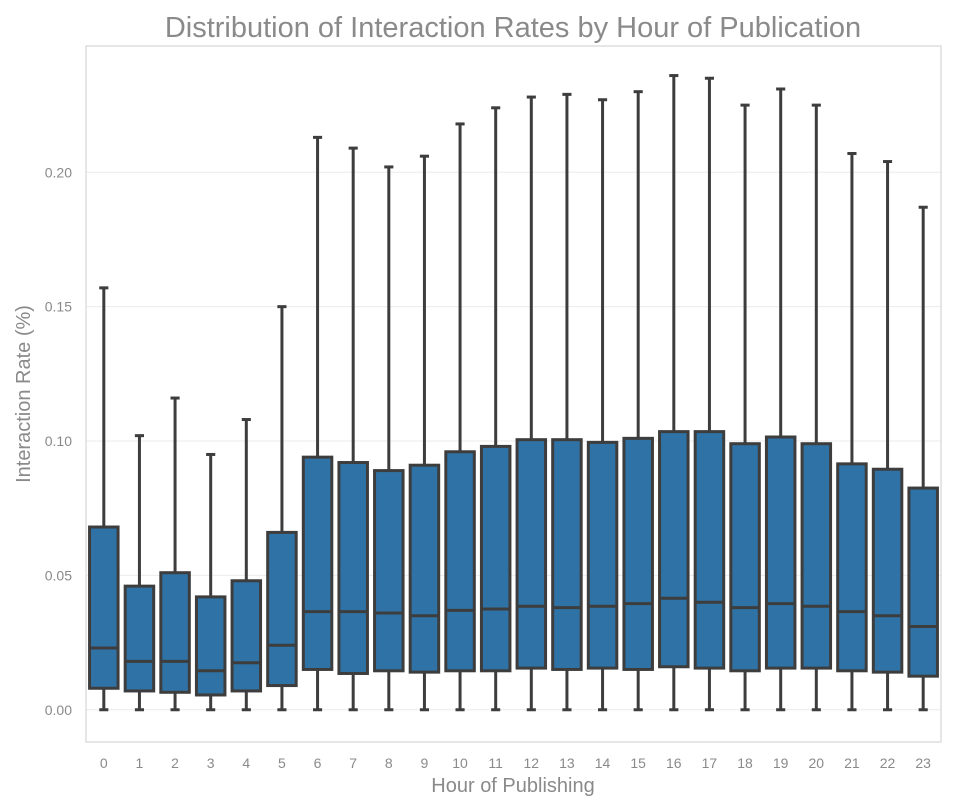  I want to click on x-tick-label: 4, so click(246, 763).